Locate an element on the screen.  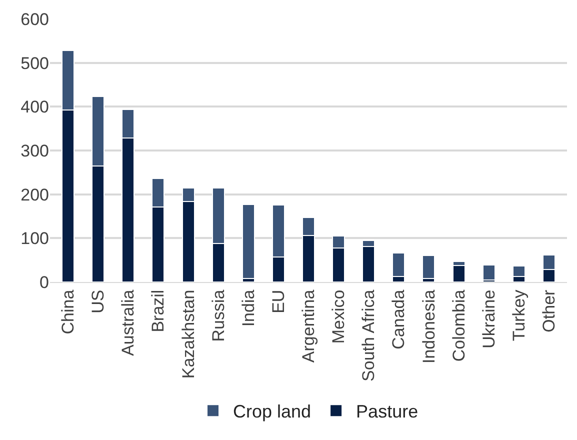
x-tick-label: Kazakhstan is located at coordinates (188, 334).